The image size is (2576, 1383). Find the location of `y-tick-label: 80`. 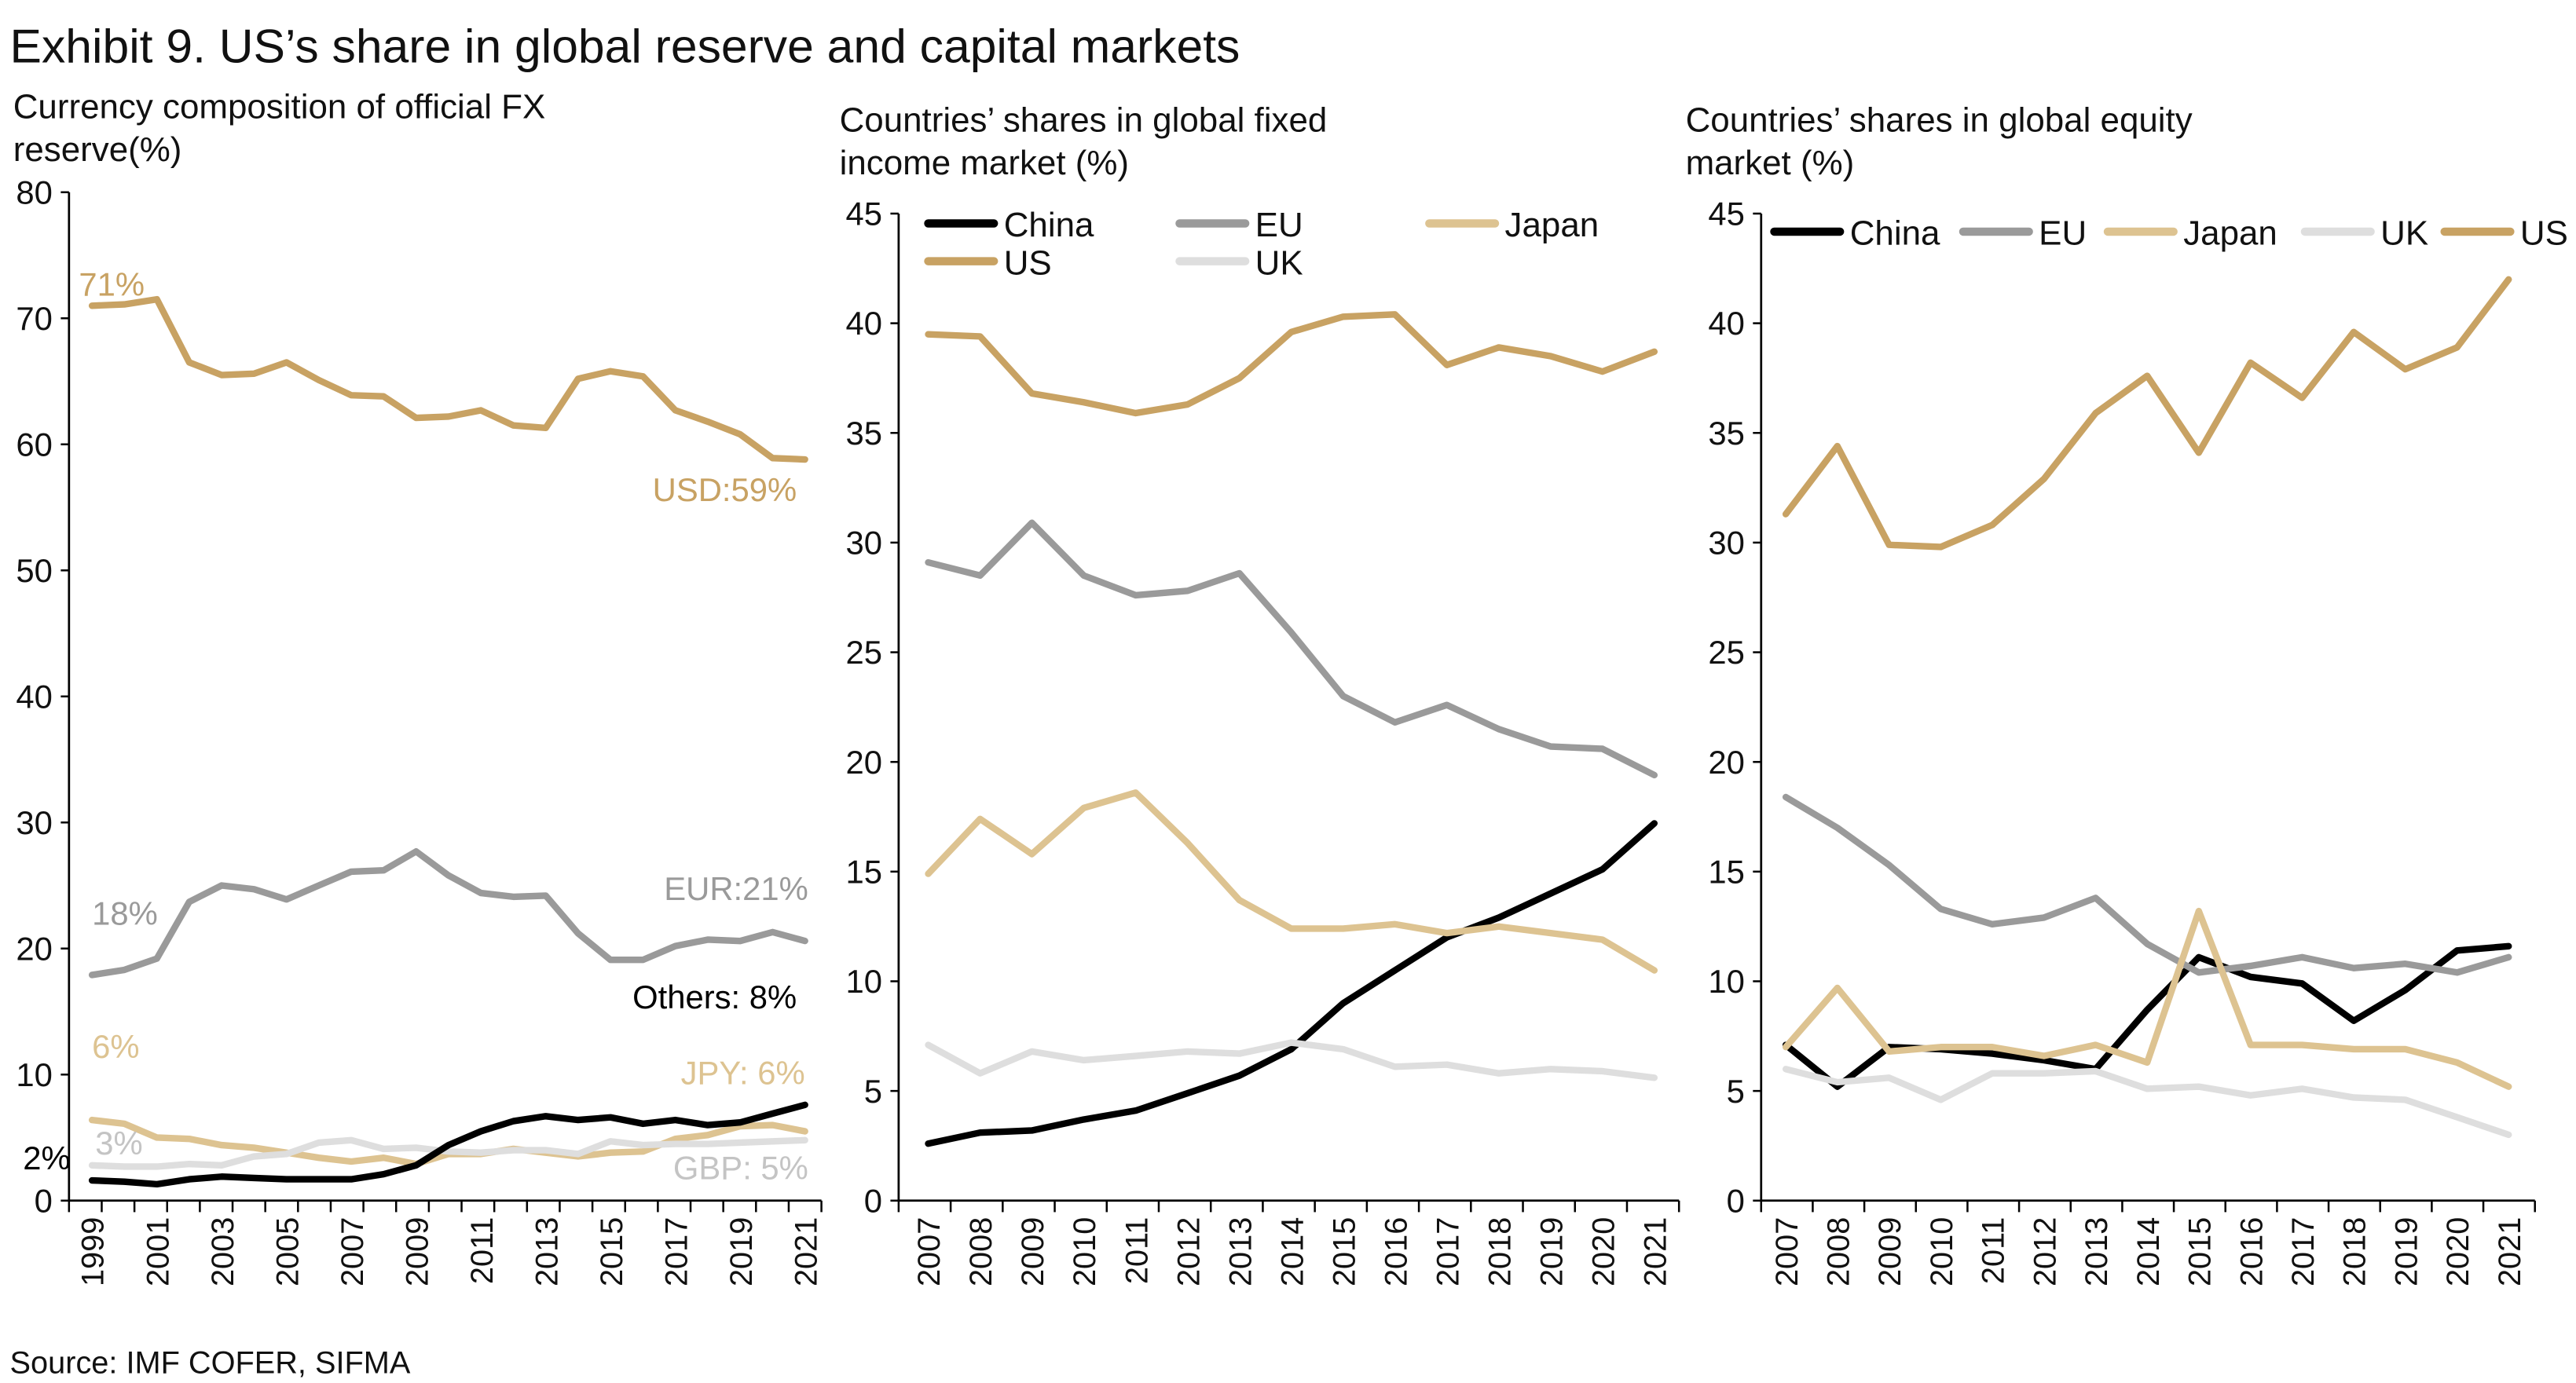

y-tick-label: 80 is located at coordinates (34, 192).